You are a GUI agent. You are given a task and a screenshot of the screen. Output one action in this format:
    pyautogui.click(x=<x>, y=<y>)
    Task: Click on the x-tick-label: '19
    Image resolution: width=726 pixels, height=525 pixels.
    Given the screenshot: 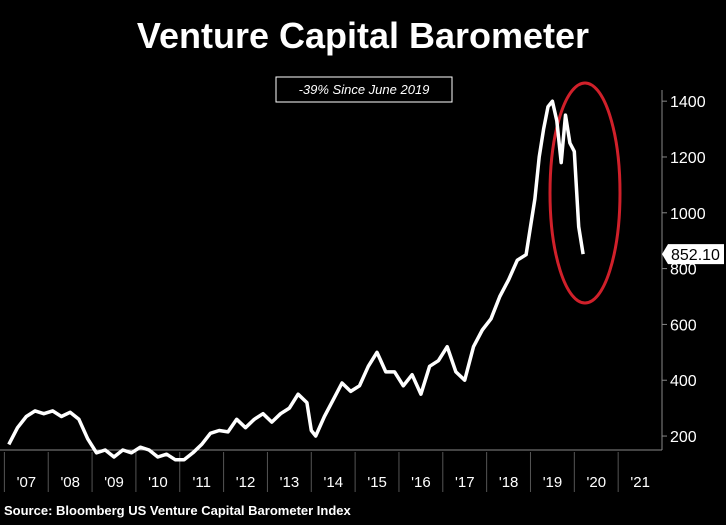 What is the action you would take?
    pyautogui.click(x=553, y=482)
    